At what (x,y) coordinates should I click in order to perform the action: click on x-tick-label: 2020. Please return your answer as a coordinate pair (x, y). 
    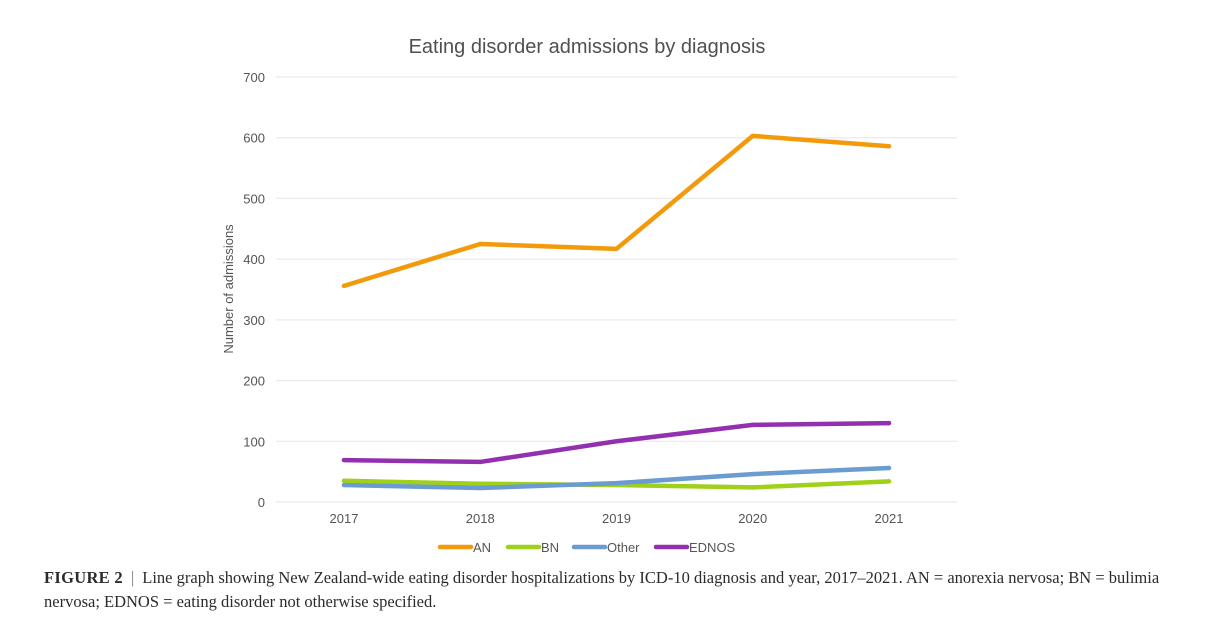
    Looking at the image, I should click on (752, 518).